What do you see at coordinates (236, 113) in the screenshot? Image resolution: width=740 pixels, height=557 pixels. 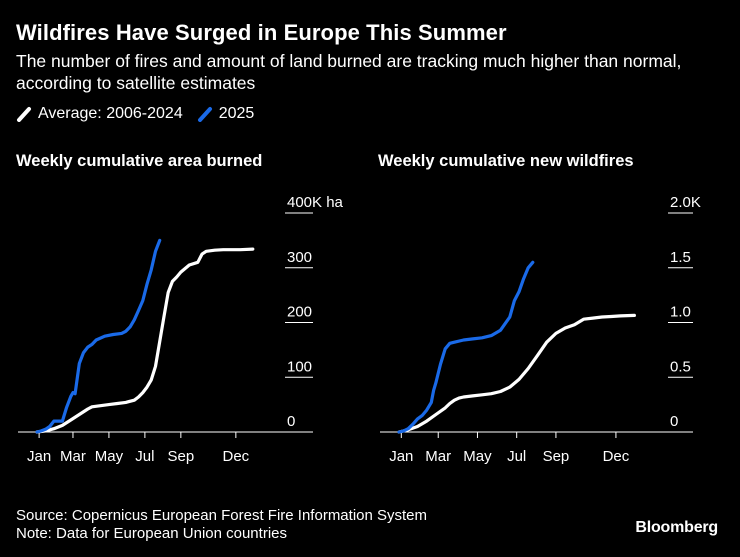 I see `legend-label-2025: 2025` at bounding box center [236, 113].